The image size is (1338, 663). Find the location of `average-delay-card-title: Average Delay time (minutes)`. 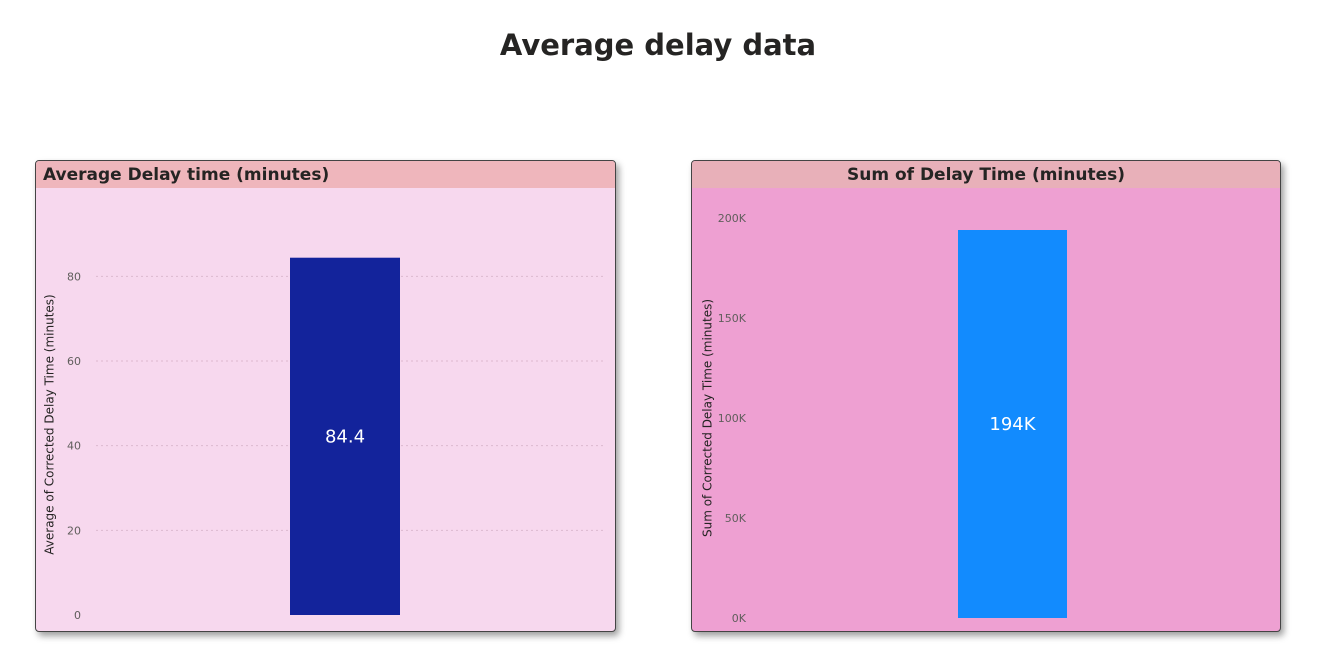

average-delay-card-title: Average Delay time (minutes) is located at coordinates (325, 174).